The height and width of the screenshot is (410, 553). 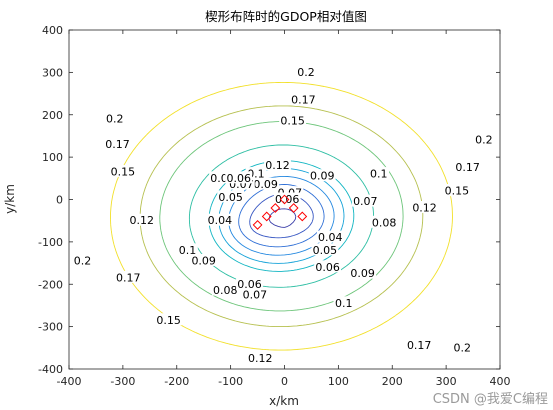 What do you see at coordinates (52, 115) in the screenshot?
I see `y-tick-label: 200` at bounding box center [52, 115].